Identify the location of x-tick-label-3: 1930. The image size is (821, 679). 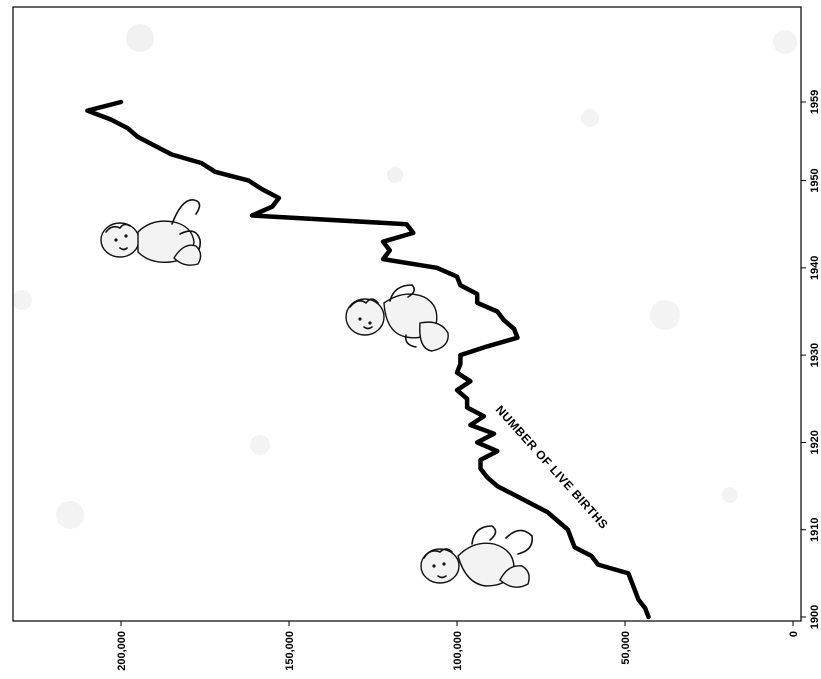
(815, 355).